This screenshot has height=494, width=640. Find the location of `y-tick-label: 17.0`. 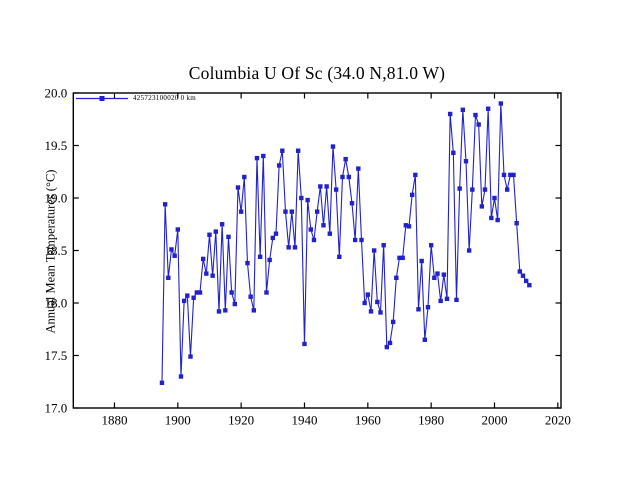

y-tick-label: 17.0 is located at coordinates (56, 408).